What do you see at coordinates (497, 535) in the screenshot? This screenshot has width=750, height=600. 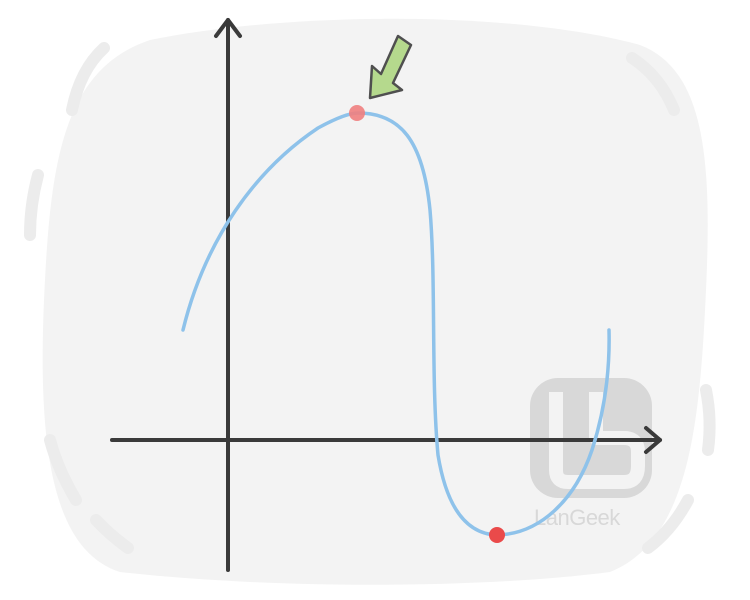 I see `local-minimum-point` at bounding box center [497, 535].